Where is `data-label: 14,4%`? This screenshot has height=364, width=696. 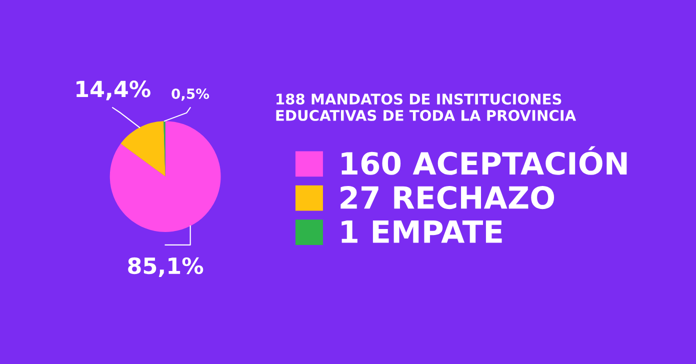
data-label: 14,4% is located at coordinates (113, 90).